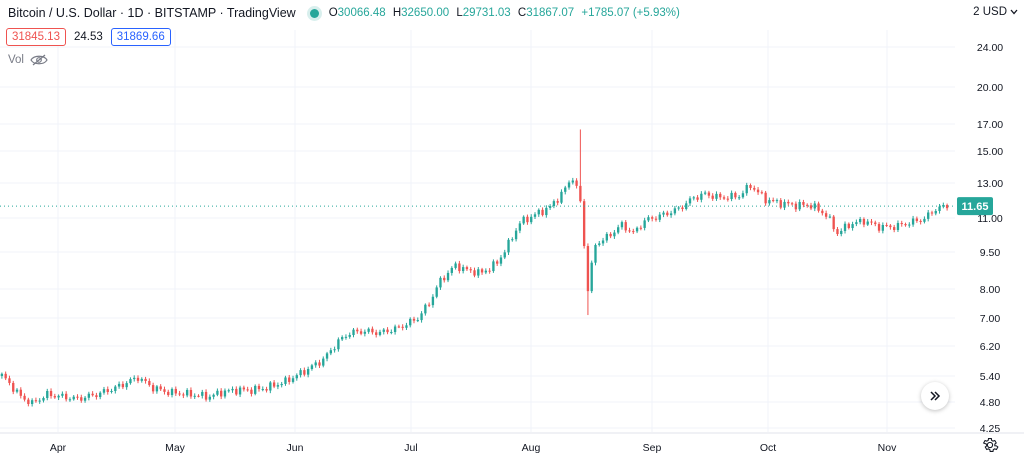 The width and height of the screenshot is (1024, 460). I want to click on gear-icon, so click(990, 445).